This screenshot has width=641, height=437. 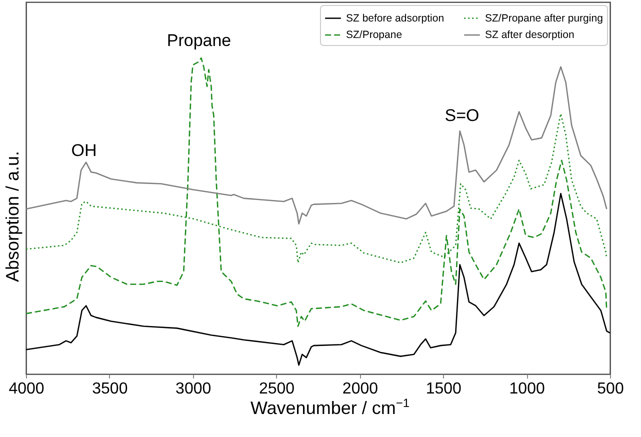 I want to click on y-axis-title: Absorption / a.u., so click(x=12, y=216).